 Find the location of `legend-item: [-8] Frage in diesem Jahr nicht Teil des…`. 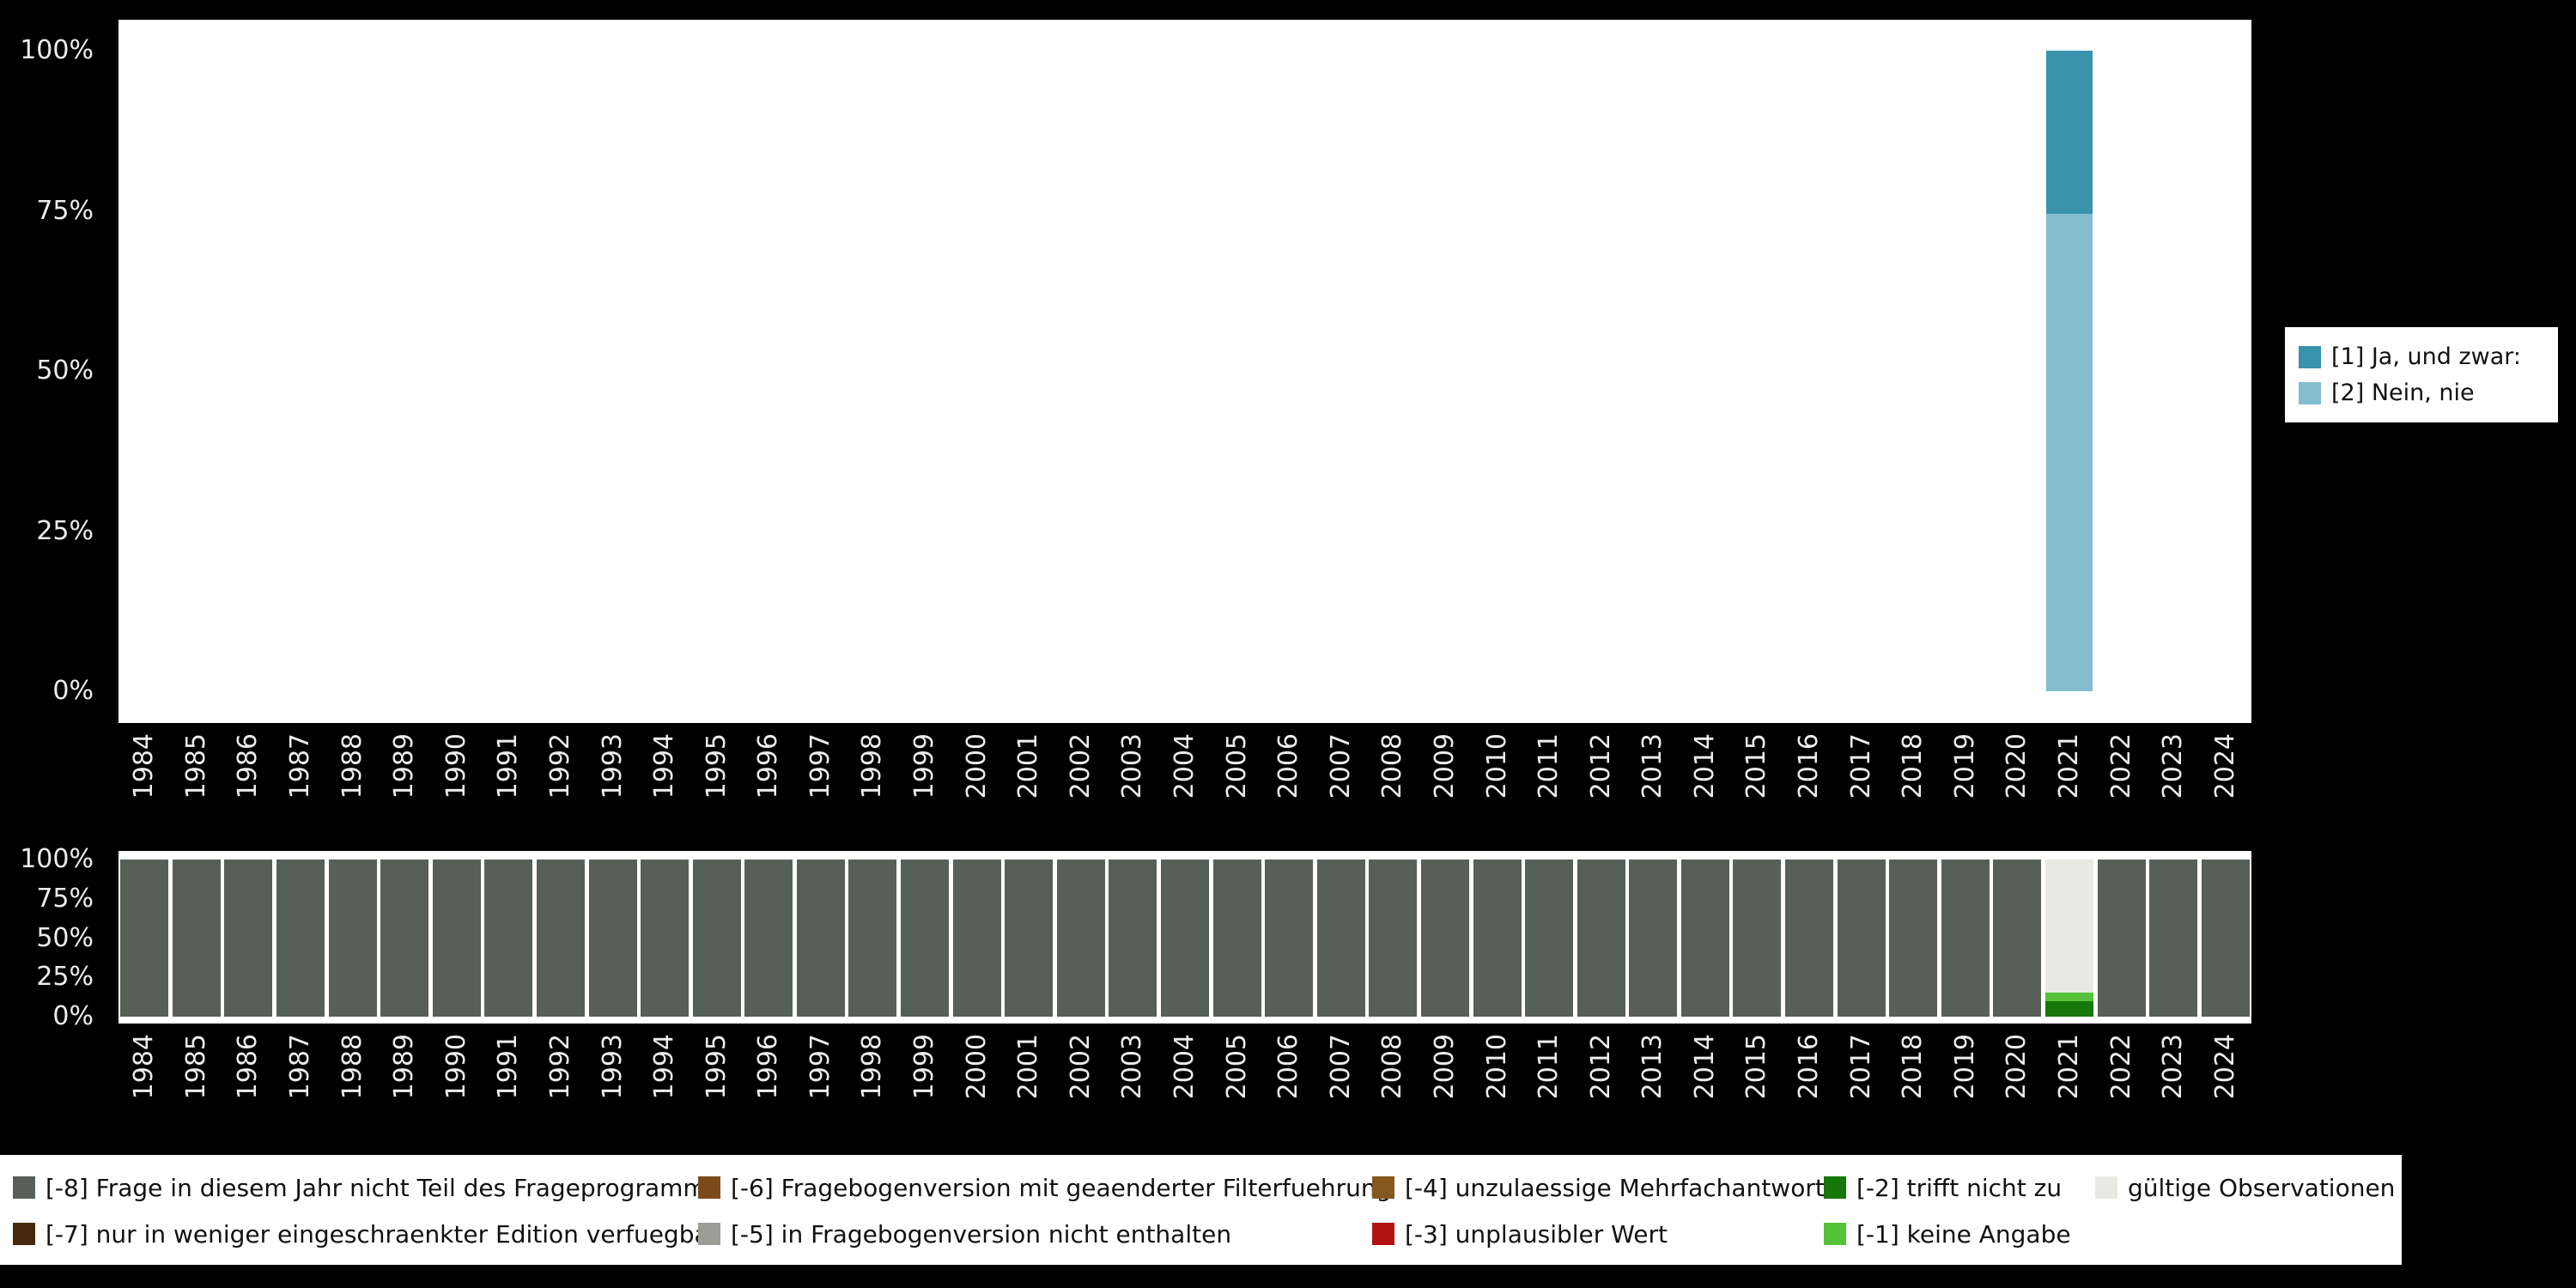

legend-item: [-8] Frage in diesem Jahr nicht Teil des… is located at coordinates (366, 1188).